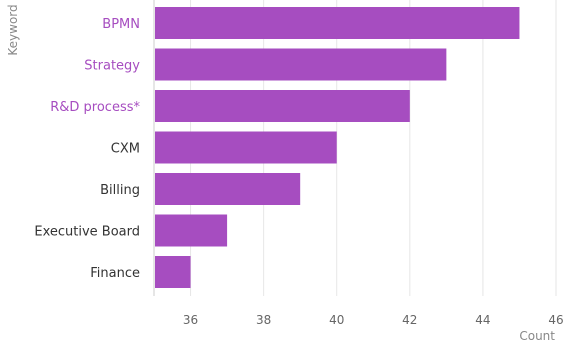 The height and width of the screenshot is (345, 564). Describe the element at coordinates (190, 320) in the screenshot. I see `x-tick-label: 36` at that location.